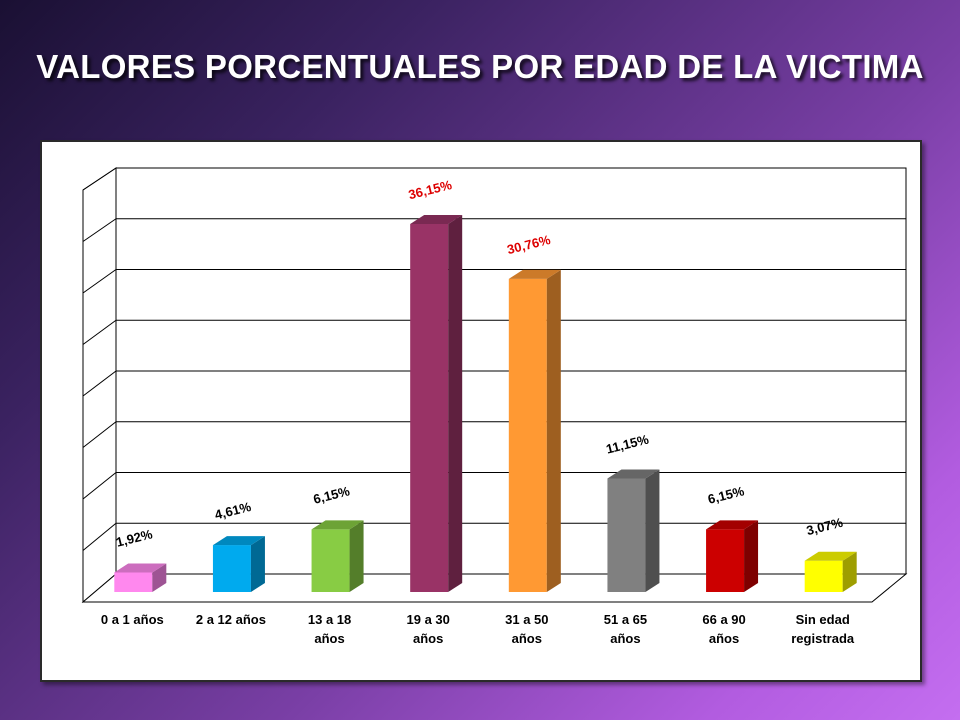 The image size is (960, 720). I want to click on category-label-line: 51 a 65, so click(625, 619).